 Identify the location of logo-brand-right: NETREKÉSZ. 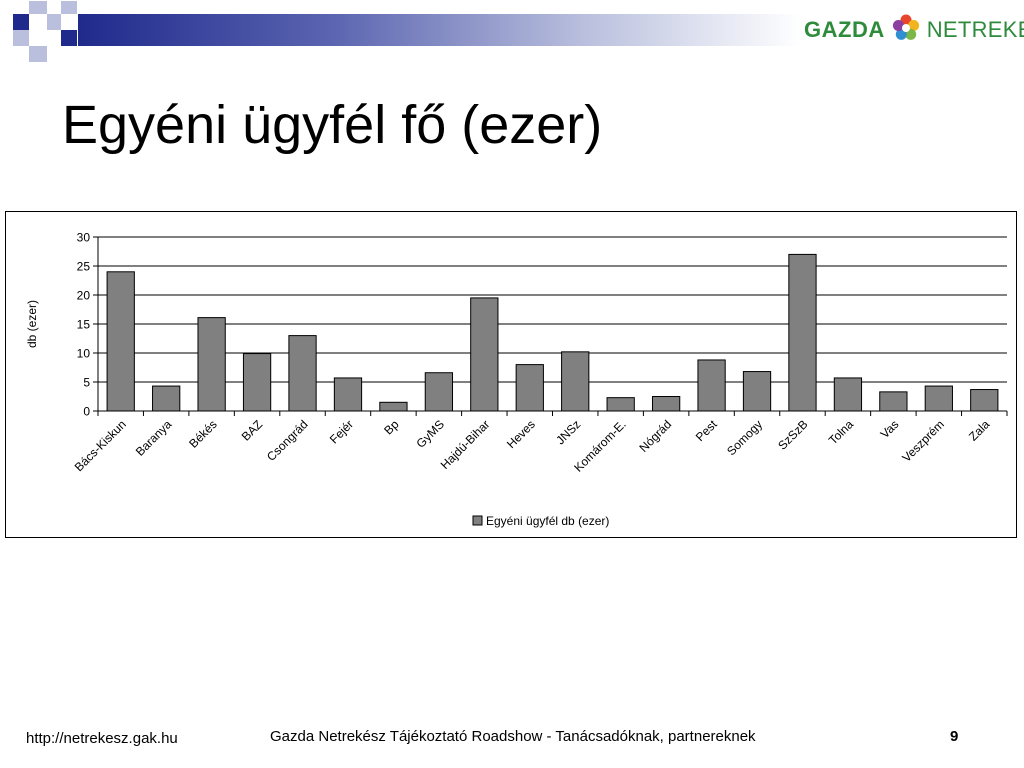
(975, 29).